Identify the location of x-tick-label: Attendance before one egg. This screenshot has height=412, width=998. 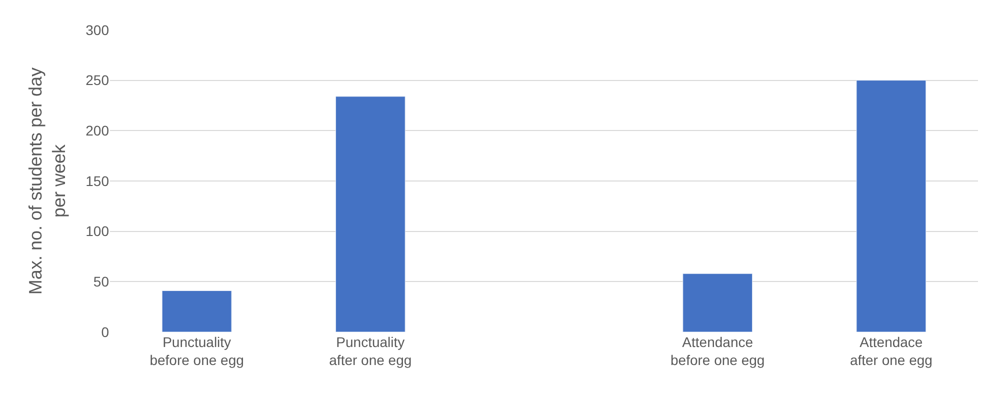
(717, 351).